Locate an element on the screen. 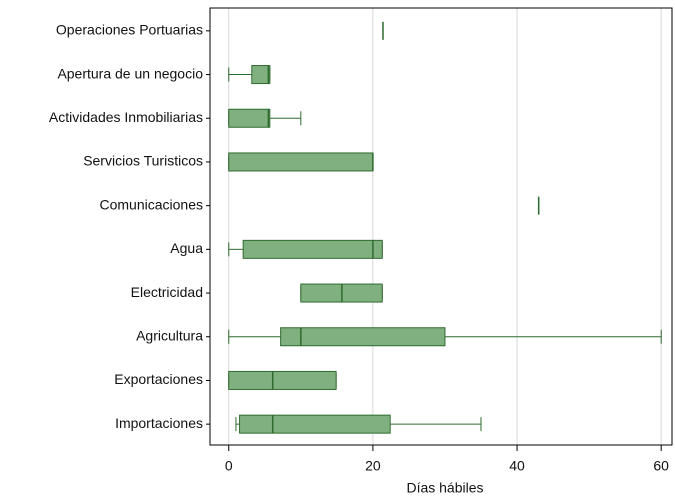 The height and width of the screenshot is (499, 675). y-tick-label: Operaciones Portuarias is located at coordinates (129, 30).